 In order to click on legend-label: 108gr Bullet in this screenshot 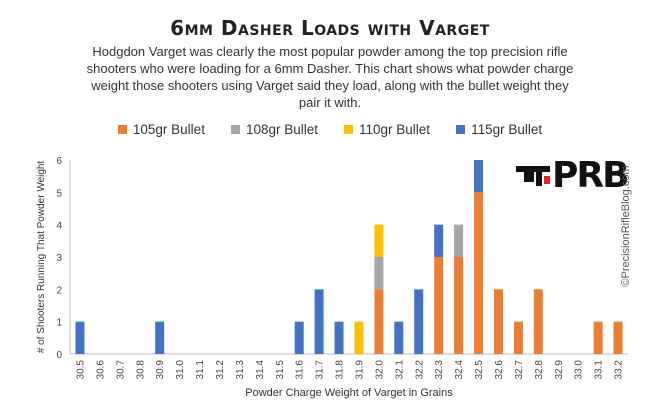, I will do `click(282, 129)`.